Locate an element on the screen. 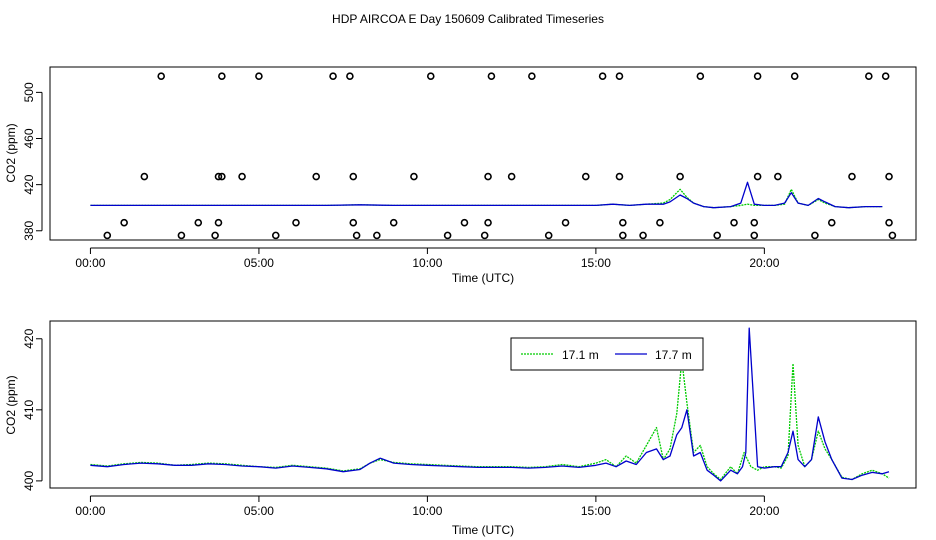 This screenshot has width=936, height=540. y-tick-label: 380 is located at coordinates (29, 230).